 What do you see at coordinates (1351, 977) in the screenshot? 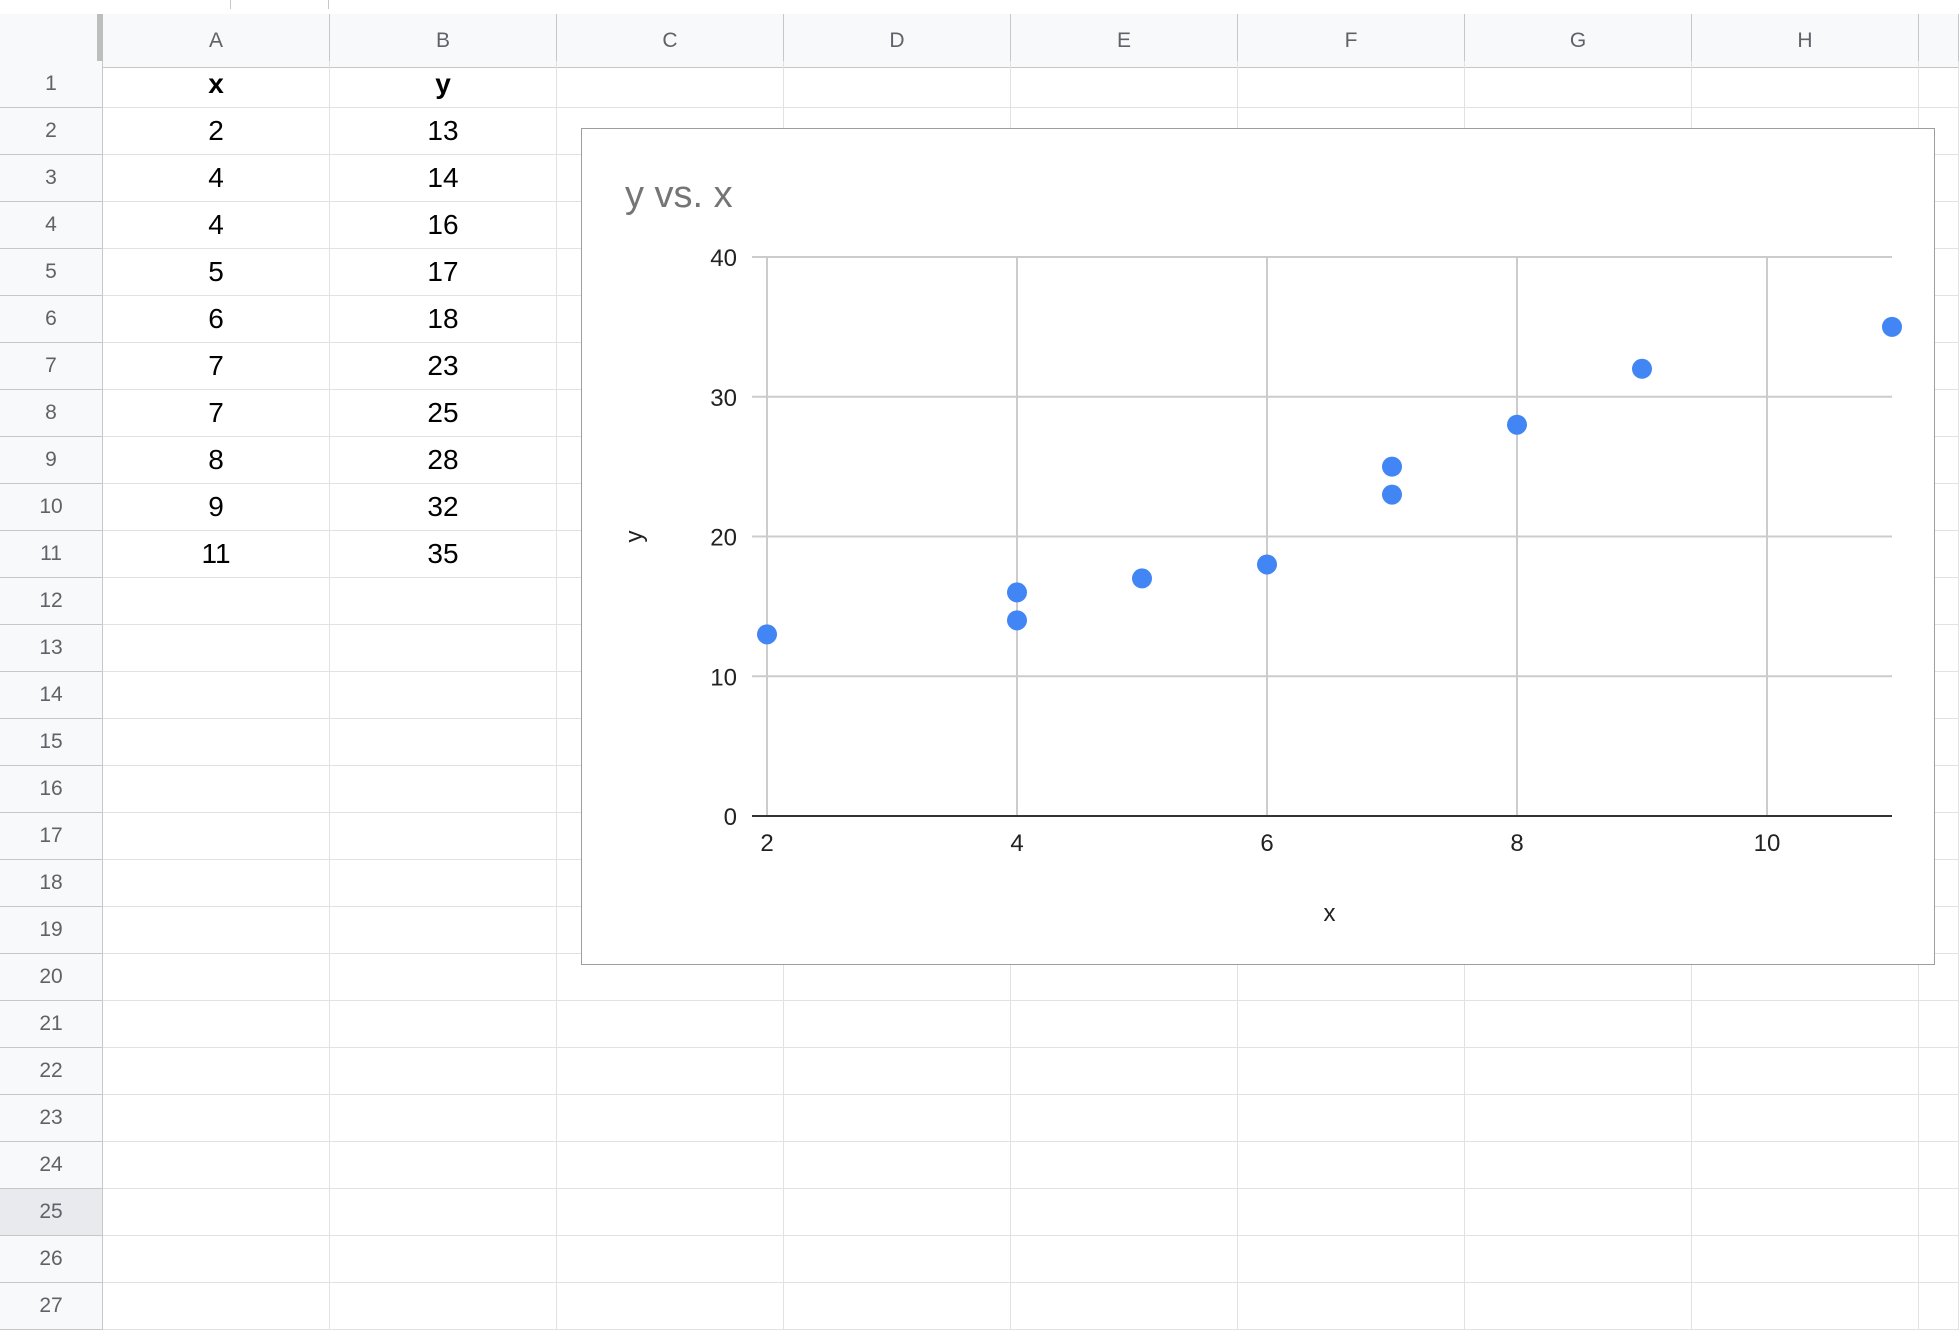
I see `cell-f20` at bounding box center [1351, 977].